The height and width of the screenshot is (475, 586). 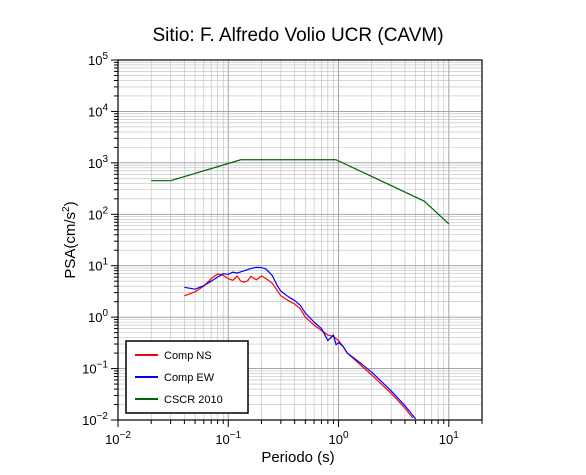 I want to click on y-tick-label: 10¹, so click(x=98, y=265).